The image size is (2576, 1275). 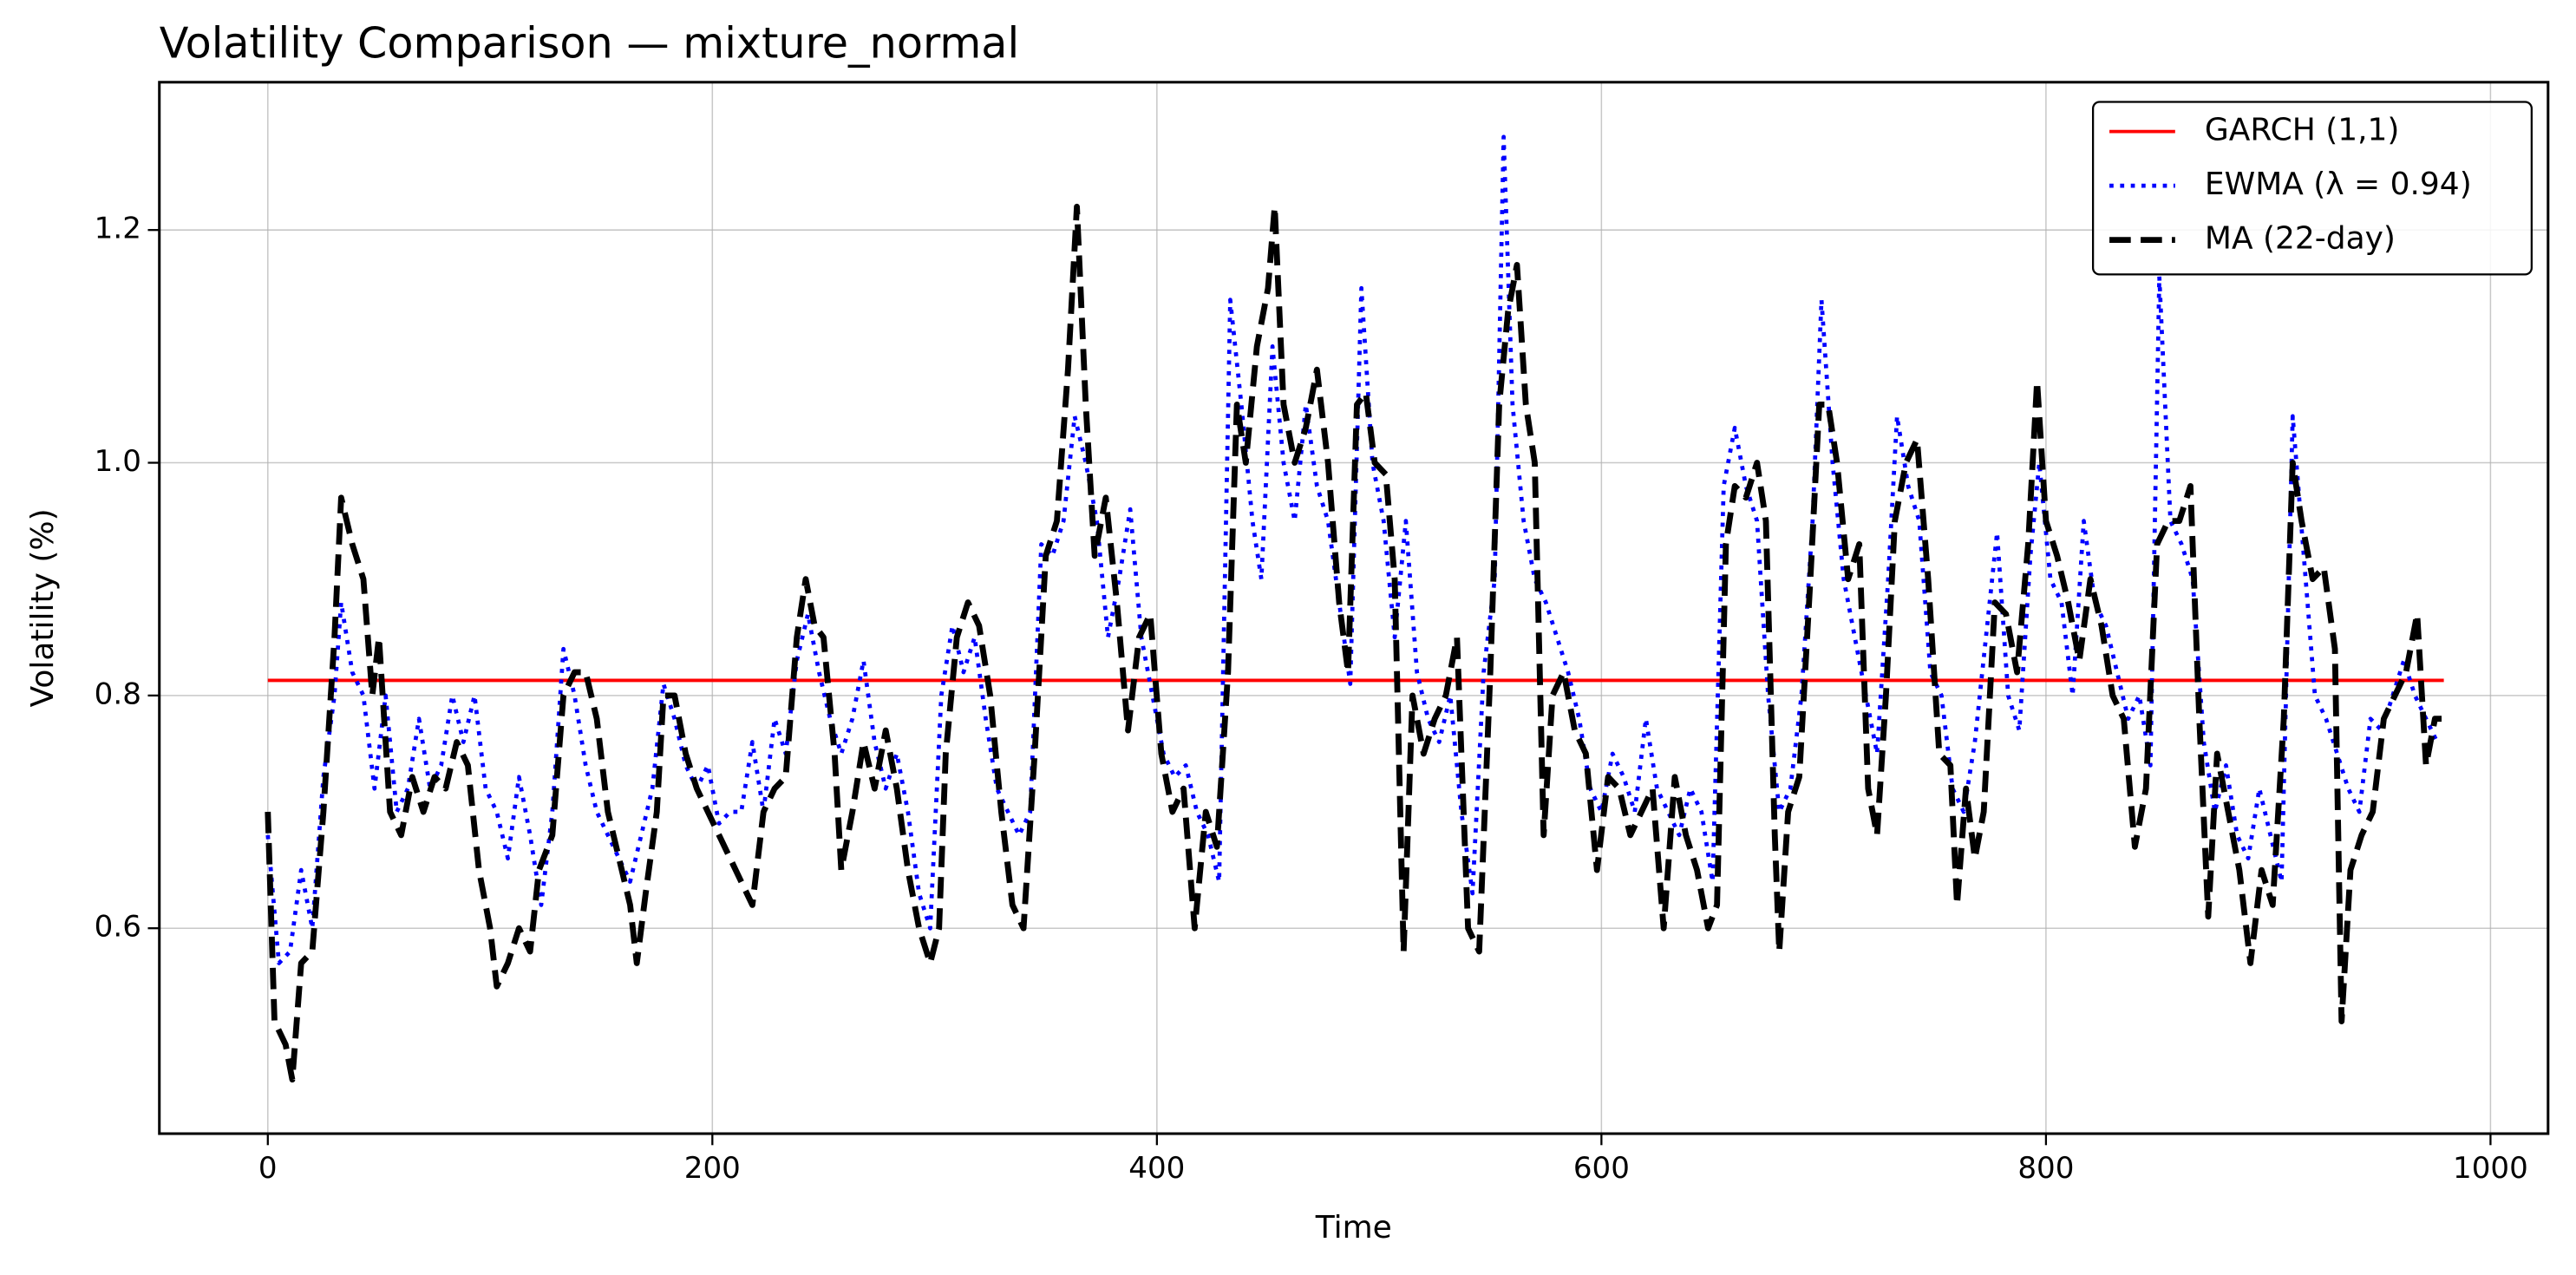 What do you see at coordinates (2338, 184) in the screenshot?
I see `legend-label: EWMA (λ = 0.94)` at bounding box center [2338, 184].